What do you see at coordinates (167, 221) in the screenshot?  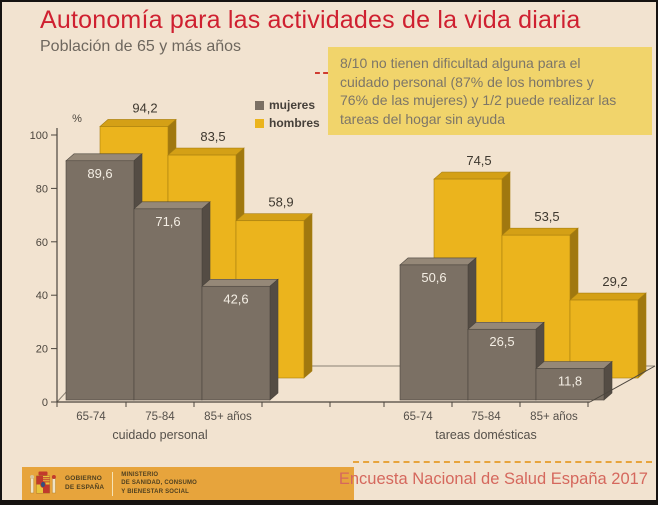 I see `value-label-mujeres: 71,6` at bounding box center [167, 221].